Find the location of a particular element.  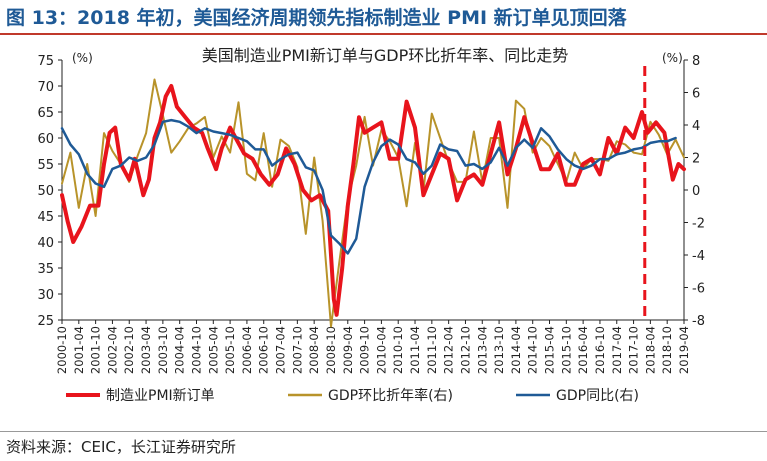

x-tick-label: 2010-10 is located at coordinates (398, 350).